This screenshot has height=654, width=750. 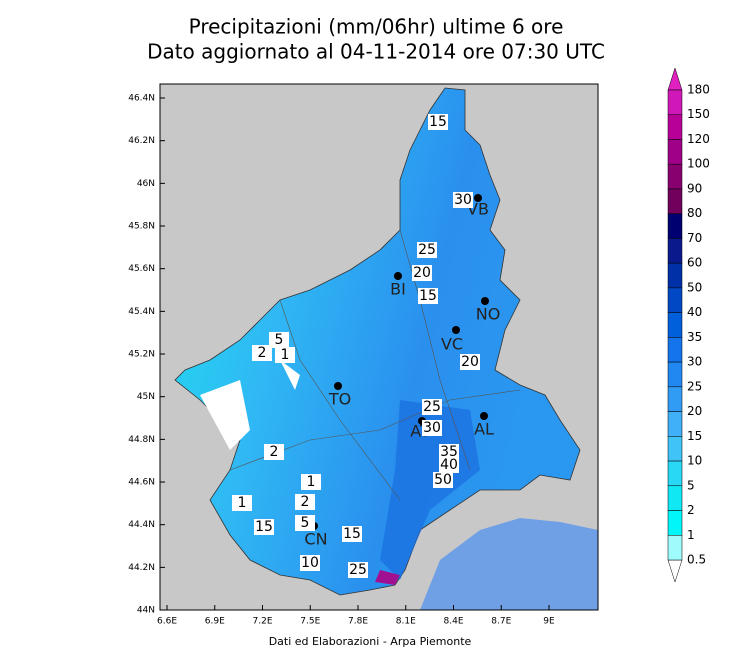 I want to click on lat-label: 45N, so click(x=146, y=397).